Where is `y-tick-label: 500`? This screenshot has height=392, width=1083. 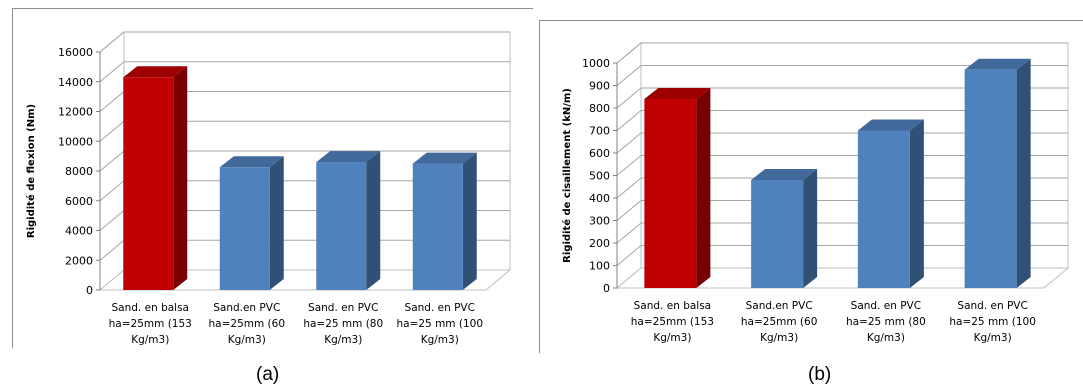 y-tick-label: 500 is located at coordinates (599, 176).